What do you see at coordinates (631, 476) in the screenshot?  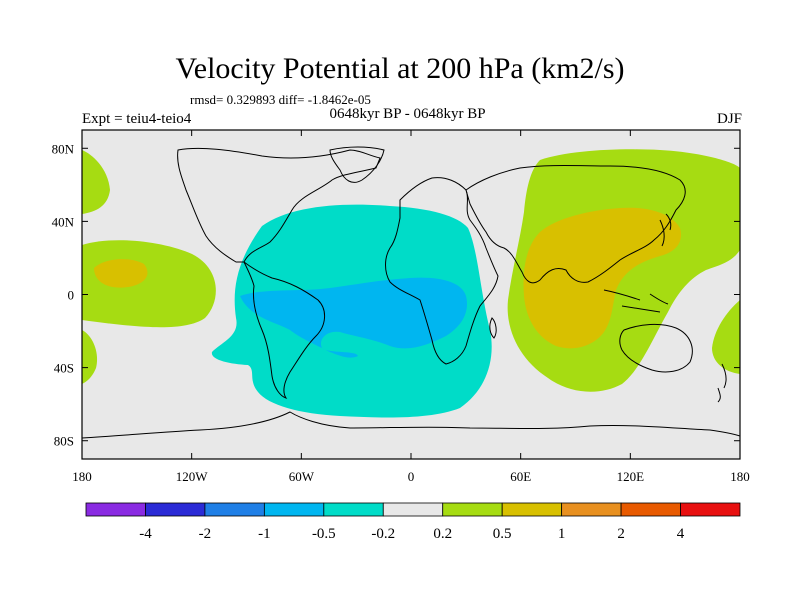 I see `lon-tick-label: 120E` at bounding box center [631, 476].